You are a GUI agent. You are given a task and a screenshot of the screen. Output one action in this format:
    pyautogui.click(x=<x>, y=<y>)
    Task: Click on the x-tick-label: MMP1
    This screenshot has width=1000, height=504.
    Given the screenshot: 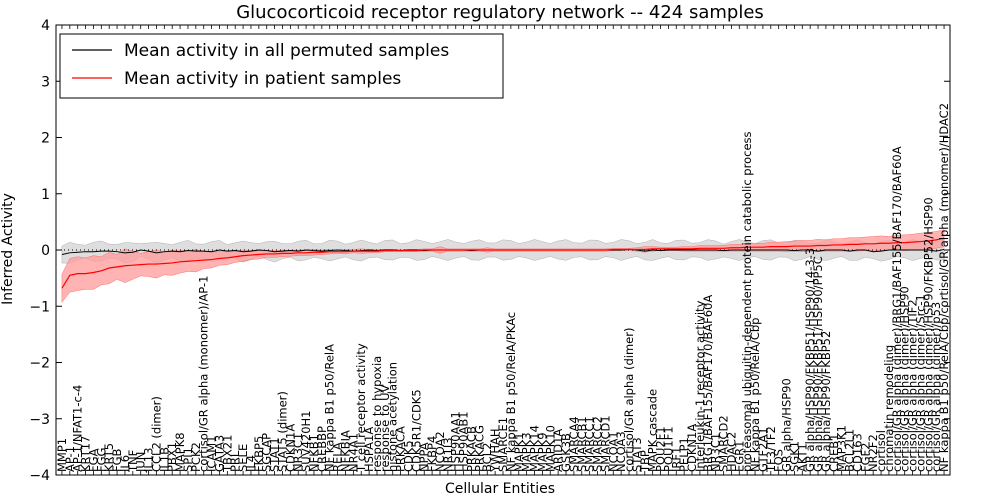 What is the action you would take?
    pyautogui.click(x=62, y=455)
    